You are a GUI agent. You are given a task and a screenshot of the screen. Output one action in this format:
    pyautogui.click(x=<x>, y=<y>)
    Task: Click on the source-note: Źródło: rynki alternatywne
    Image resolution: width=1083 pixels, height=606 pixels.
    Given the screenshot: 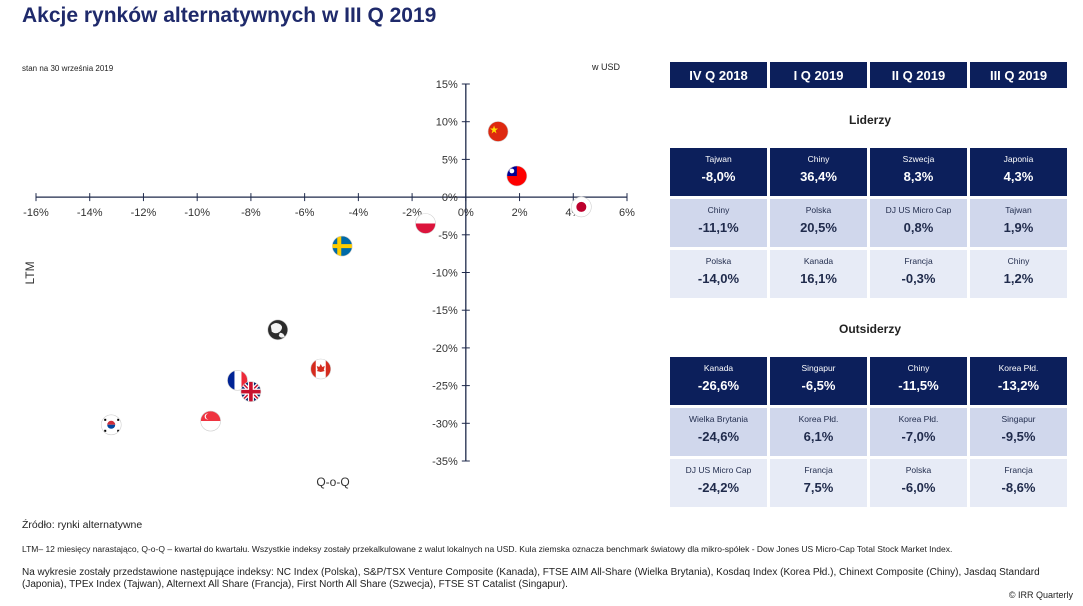 What is the action you would take?
    pyautogui.click(x=82, y=525)
    